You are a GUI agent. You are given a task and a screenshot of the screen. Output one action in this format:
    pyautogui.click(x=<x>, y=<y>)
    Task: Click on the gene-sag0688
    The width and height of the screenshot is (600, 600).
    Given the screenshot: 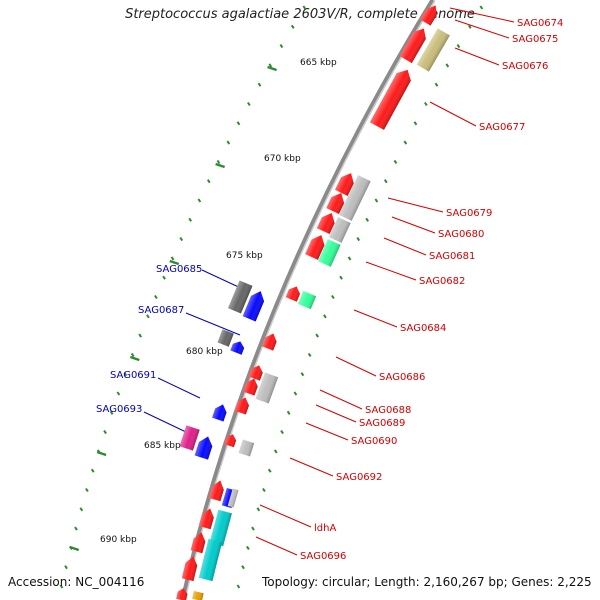 What is the action you would take?
    pyautogui.click(x=250, y=387)
    